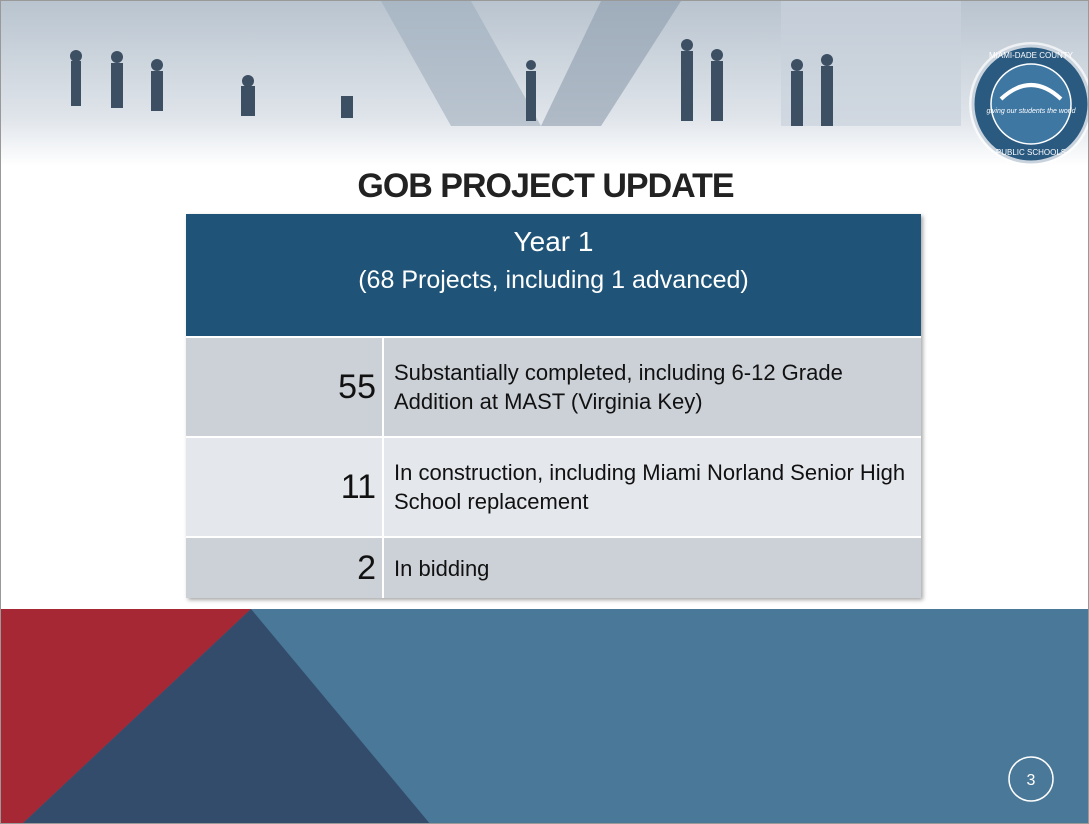  I want to click on row-text: In bidding, so click(442, 568).